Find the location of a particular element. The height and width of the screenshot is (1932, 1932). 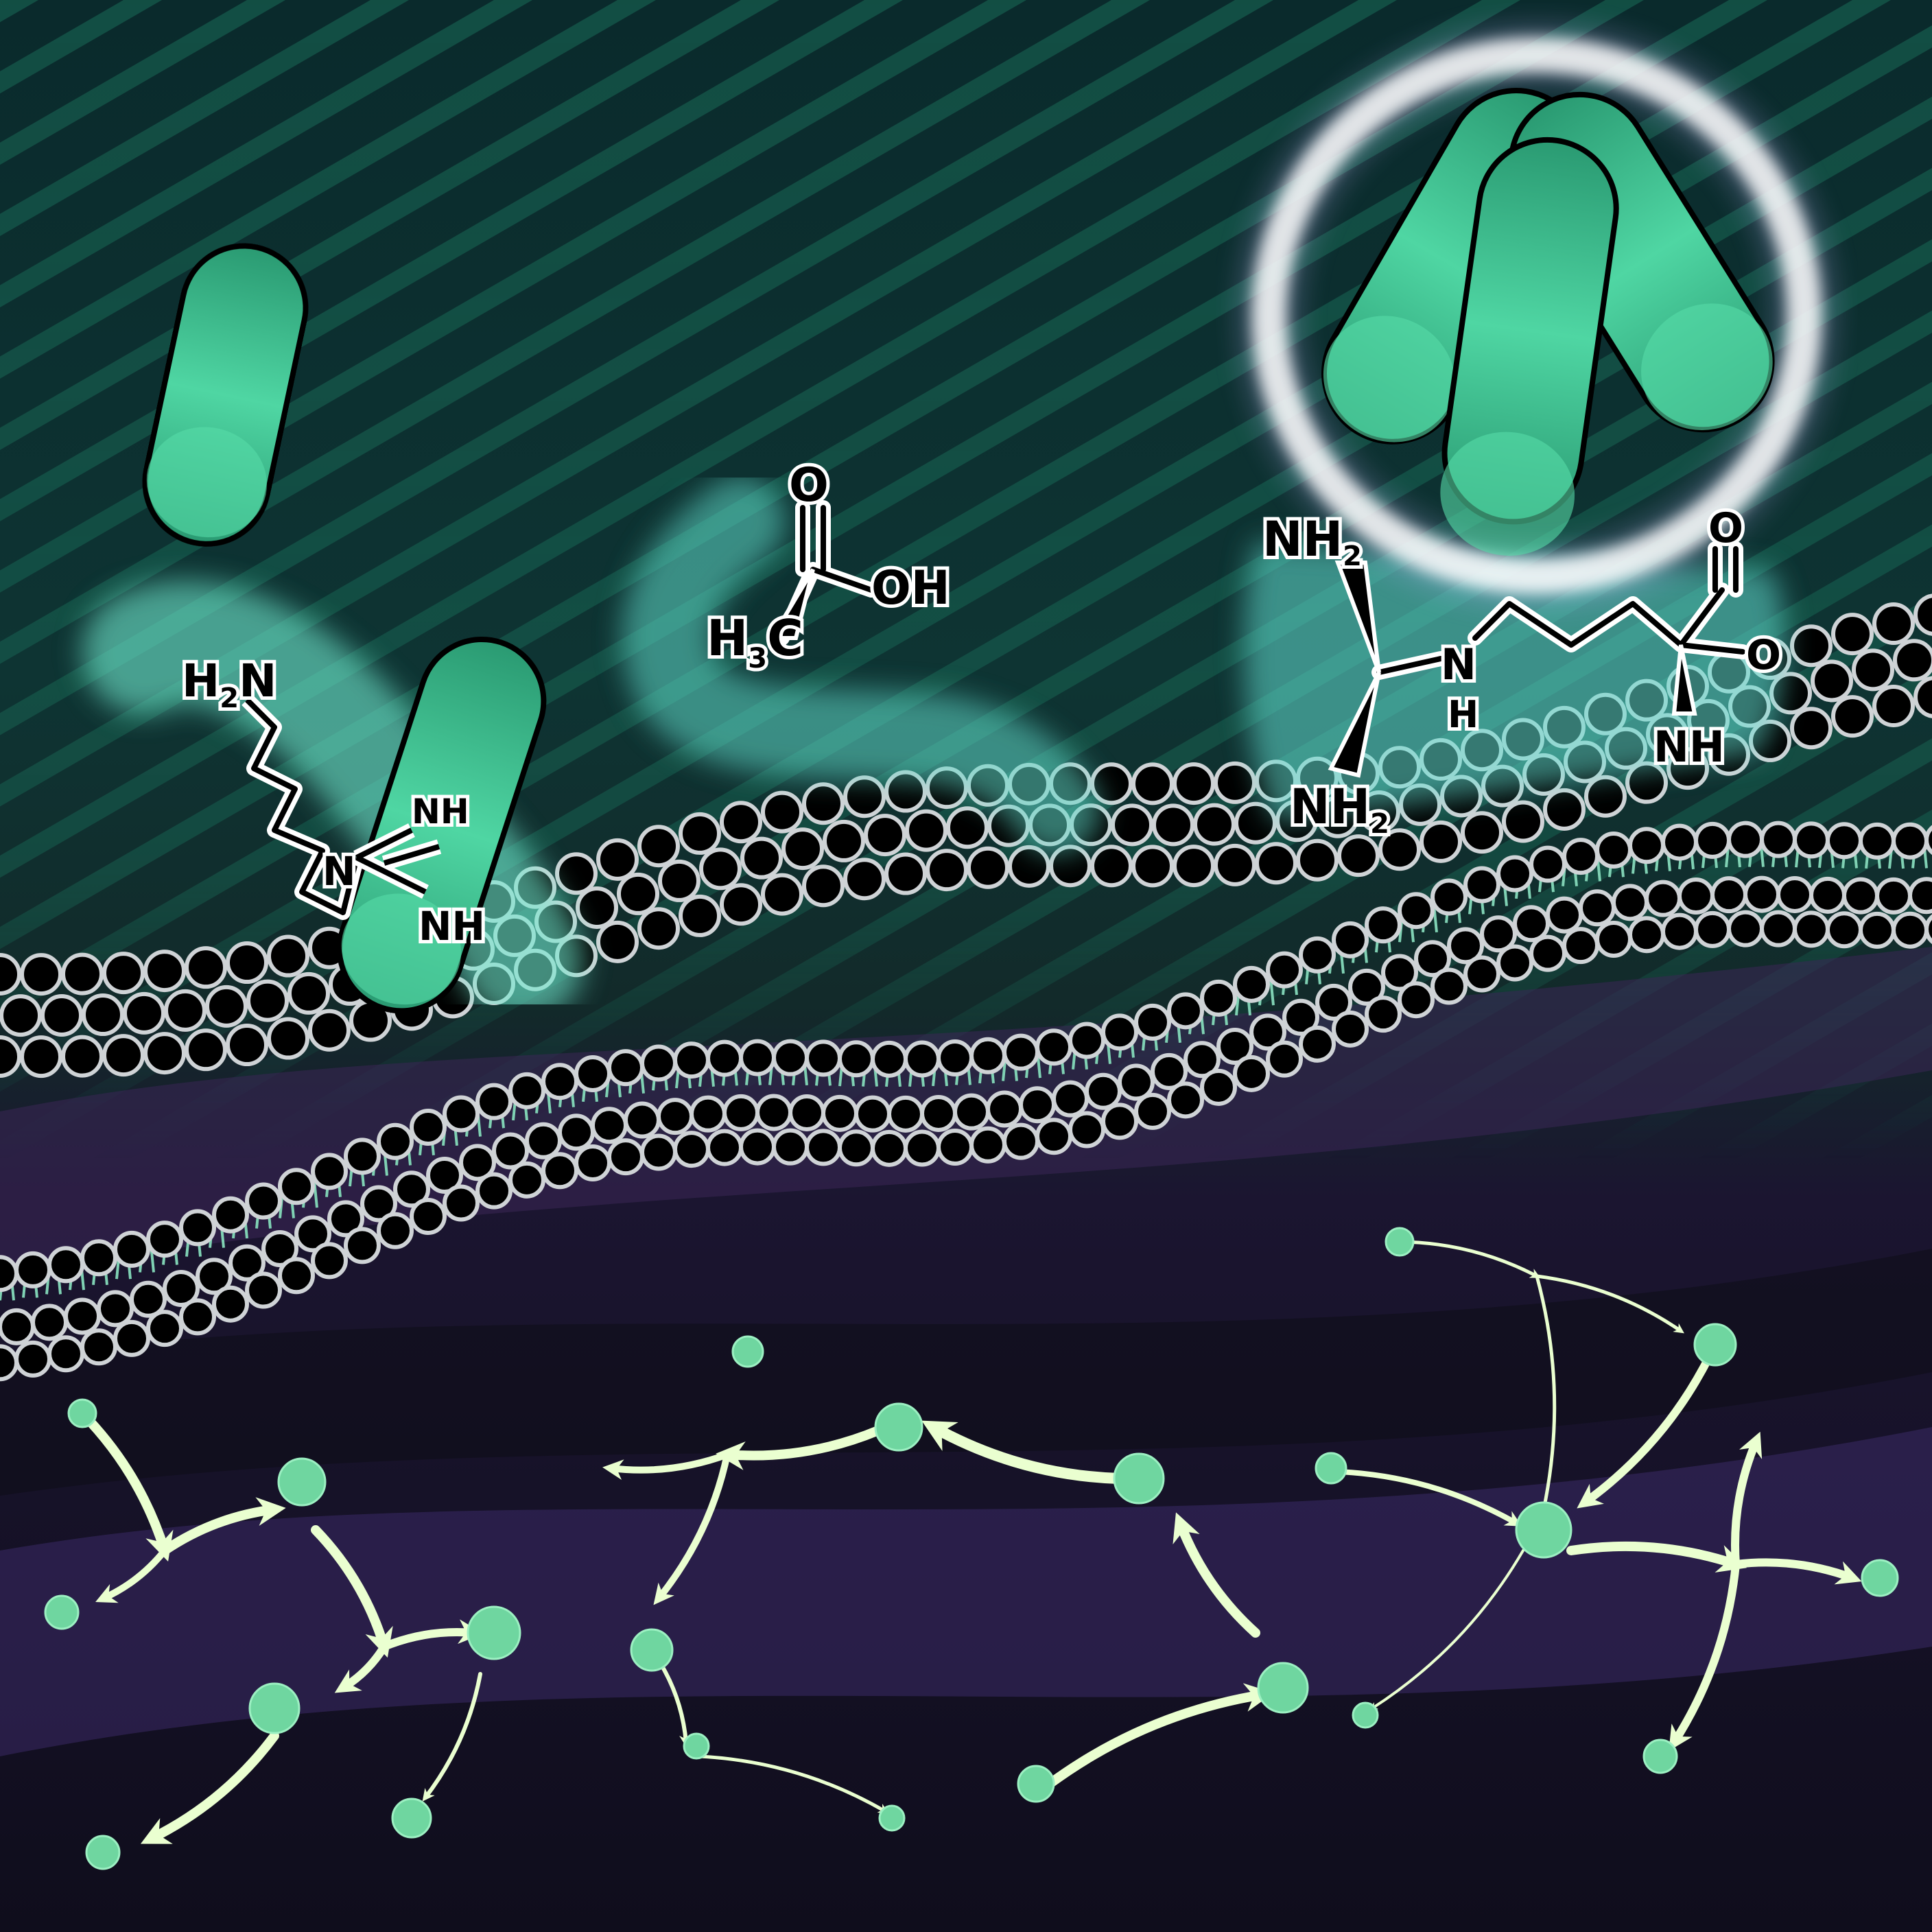

arginine-o-top: O is located at coordinates (1725, 528).